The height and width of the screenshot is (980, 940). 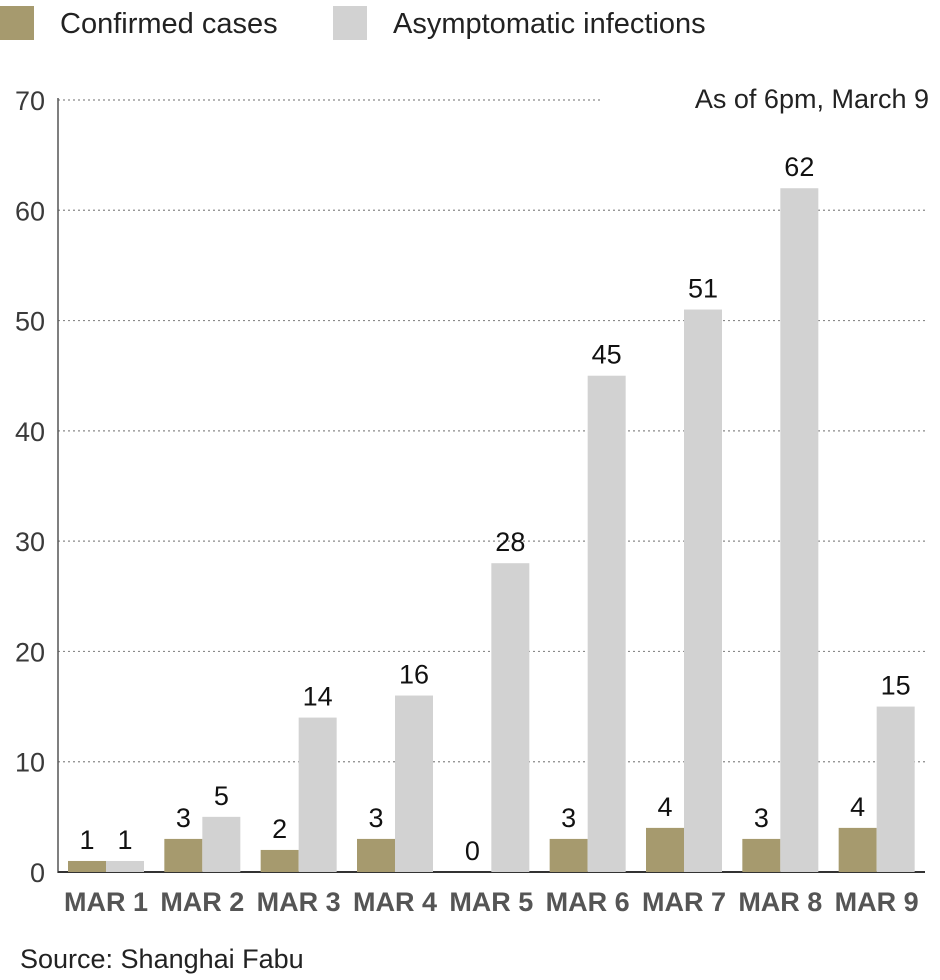 I want to click on legend: Confirmed cases Asymptomatic infections, so click(x=353, y=23).